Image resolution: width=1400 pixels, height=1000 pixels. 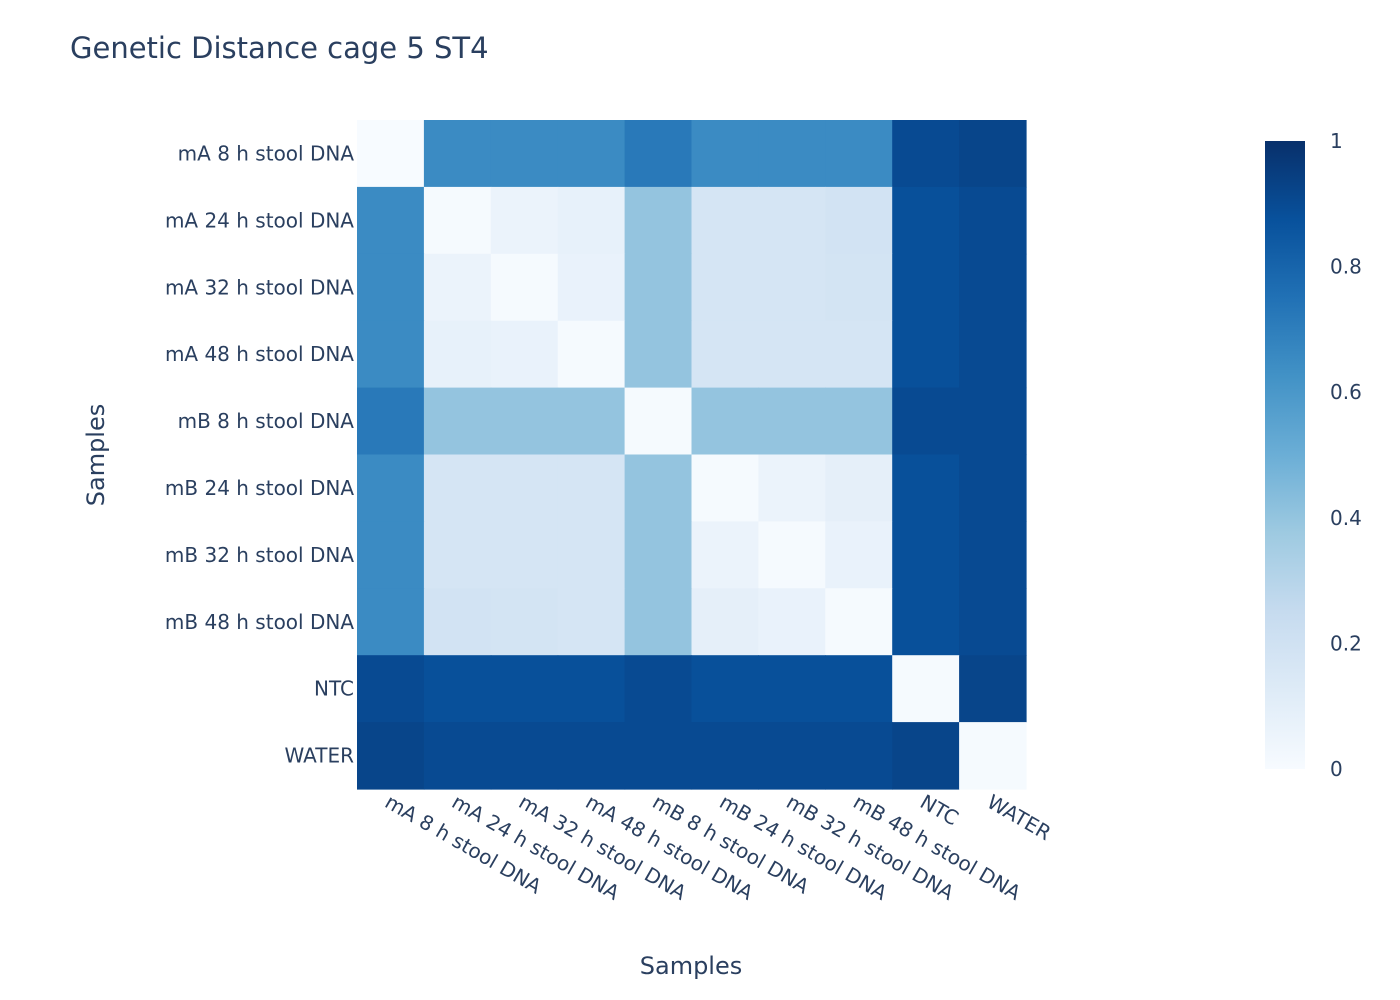 What do you see at coordinates (658, 154) in the screenshot?
I see `heatmap-cell-ma-8-h-stool-dna-mb-8-h-stool-dna` at bounding box center [658, 154].